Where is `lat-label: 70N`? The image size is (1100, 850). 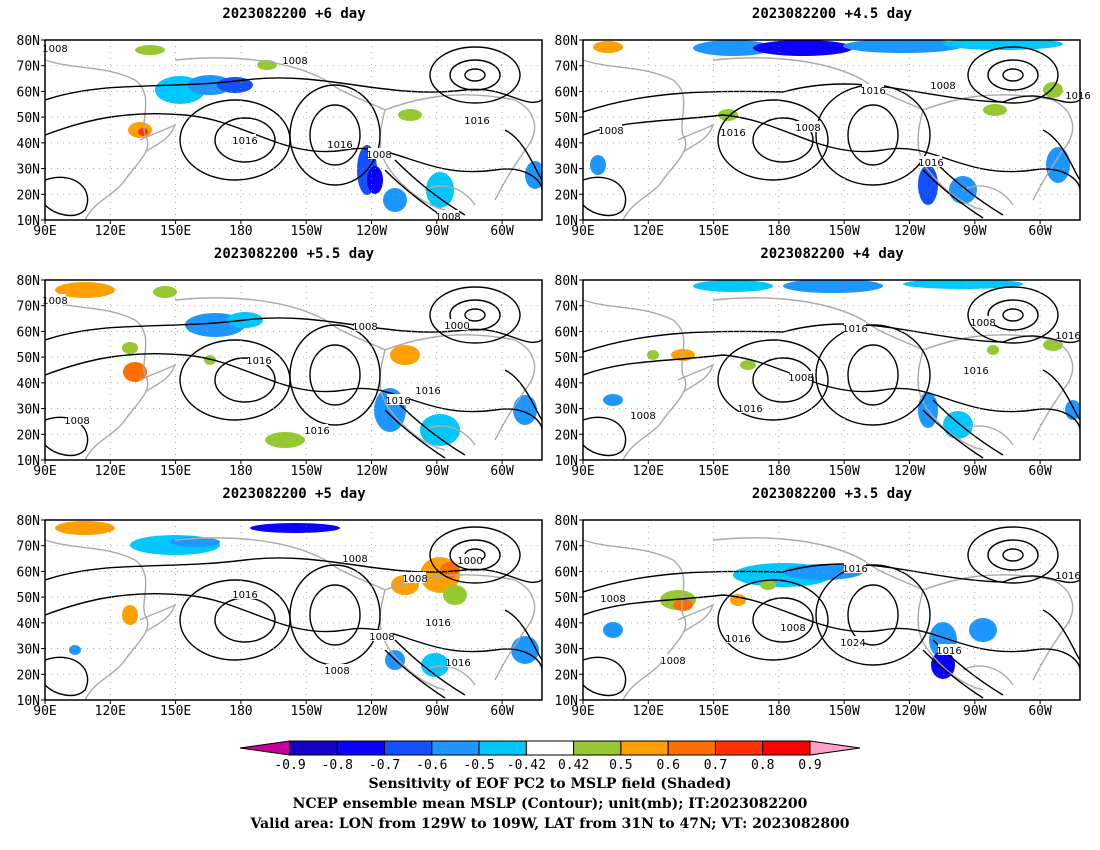
lat-label: 70N is located at coordinates (566, 307).